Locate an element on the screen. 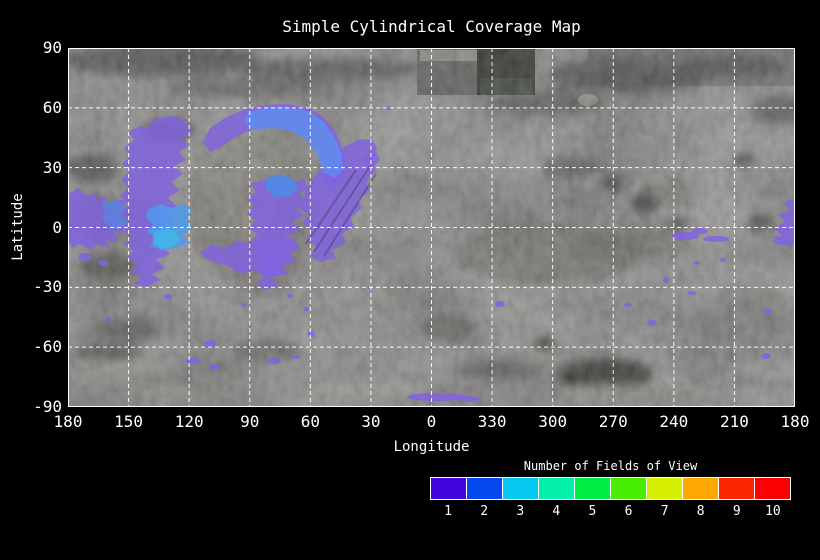 This screenshot has width=820, height=560. coverage-blue-east is located at coordinates (281, 186).